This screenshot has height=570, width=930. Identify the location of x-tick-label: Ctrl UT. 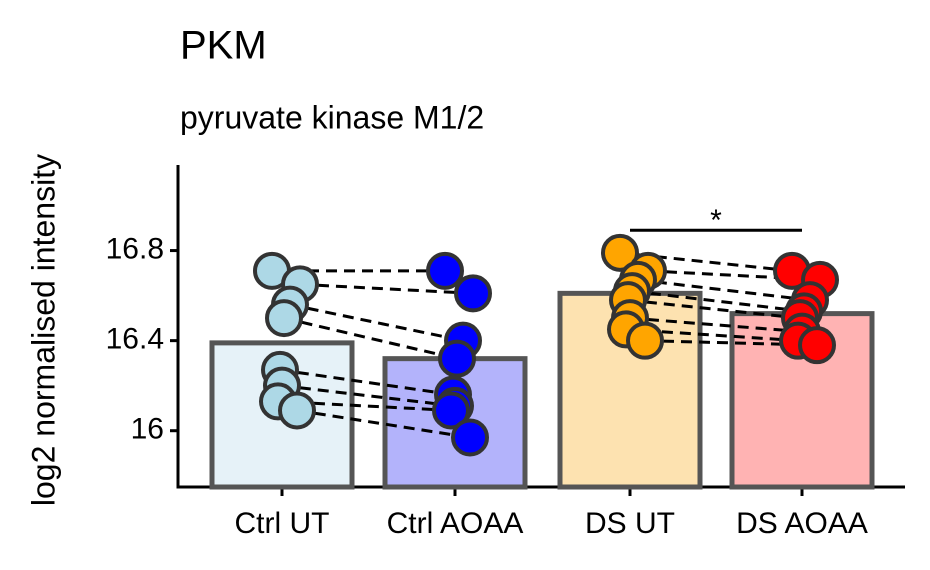
(282, 523).